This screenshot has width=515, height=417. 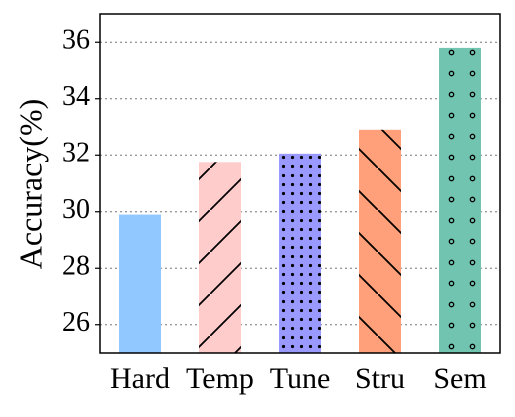 I want to click on bar, so click(x=140, y=283).